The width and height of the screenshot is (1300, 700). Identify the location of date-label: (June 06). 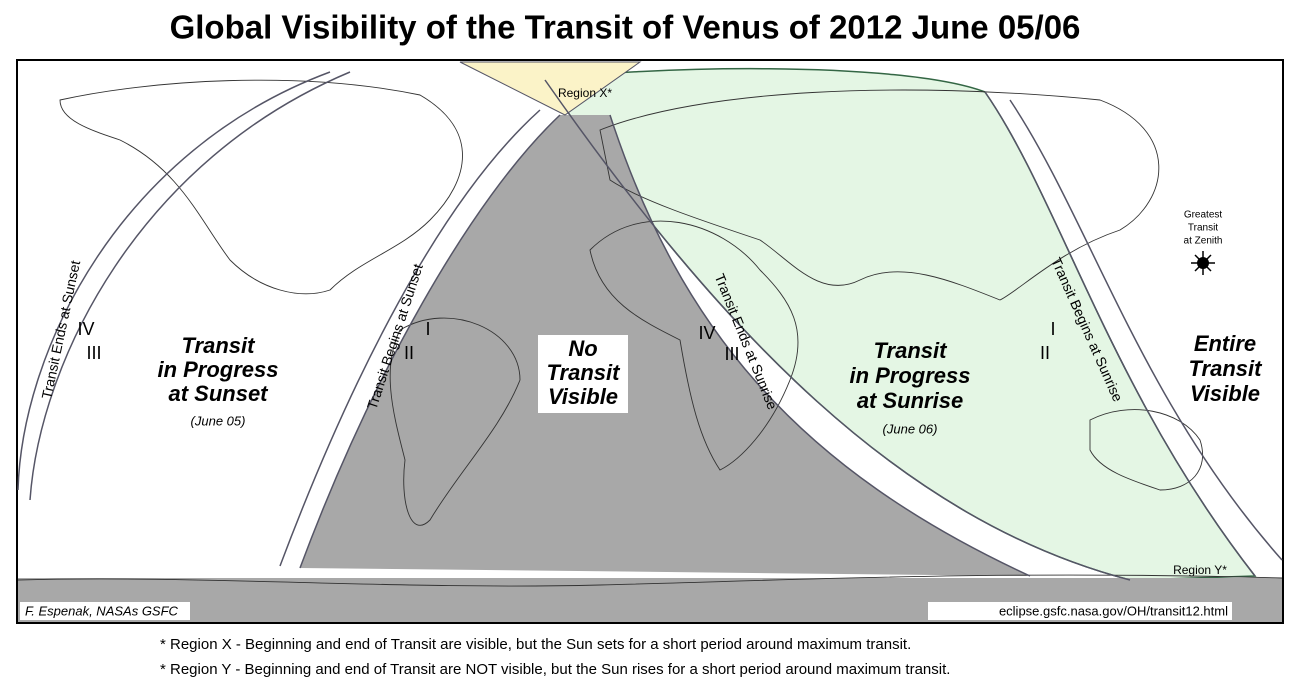
(910, 428).